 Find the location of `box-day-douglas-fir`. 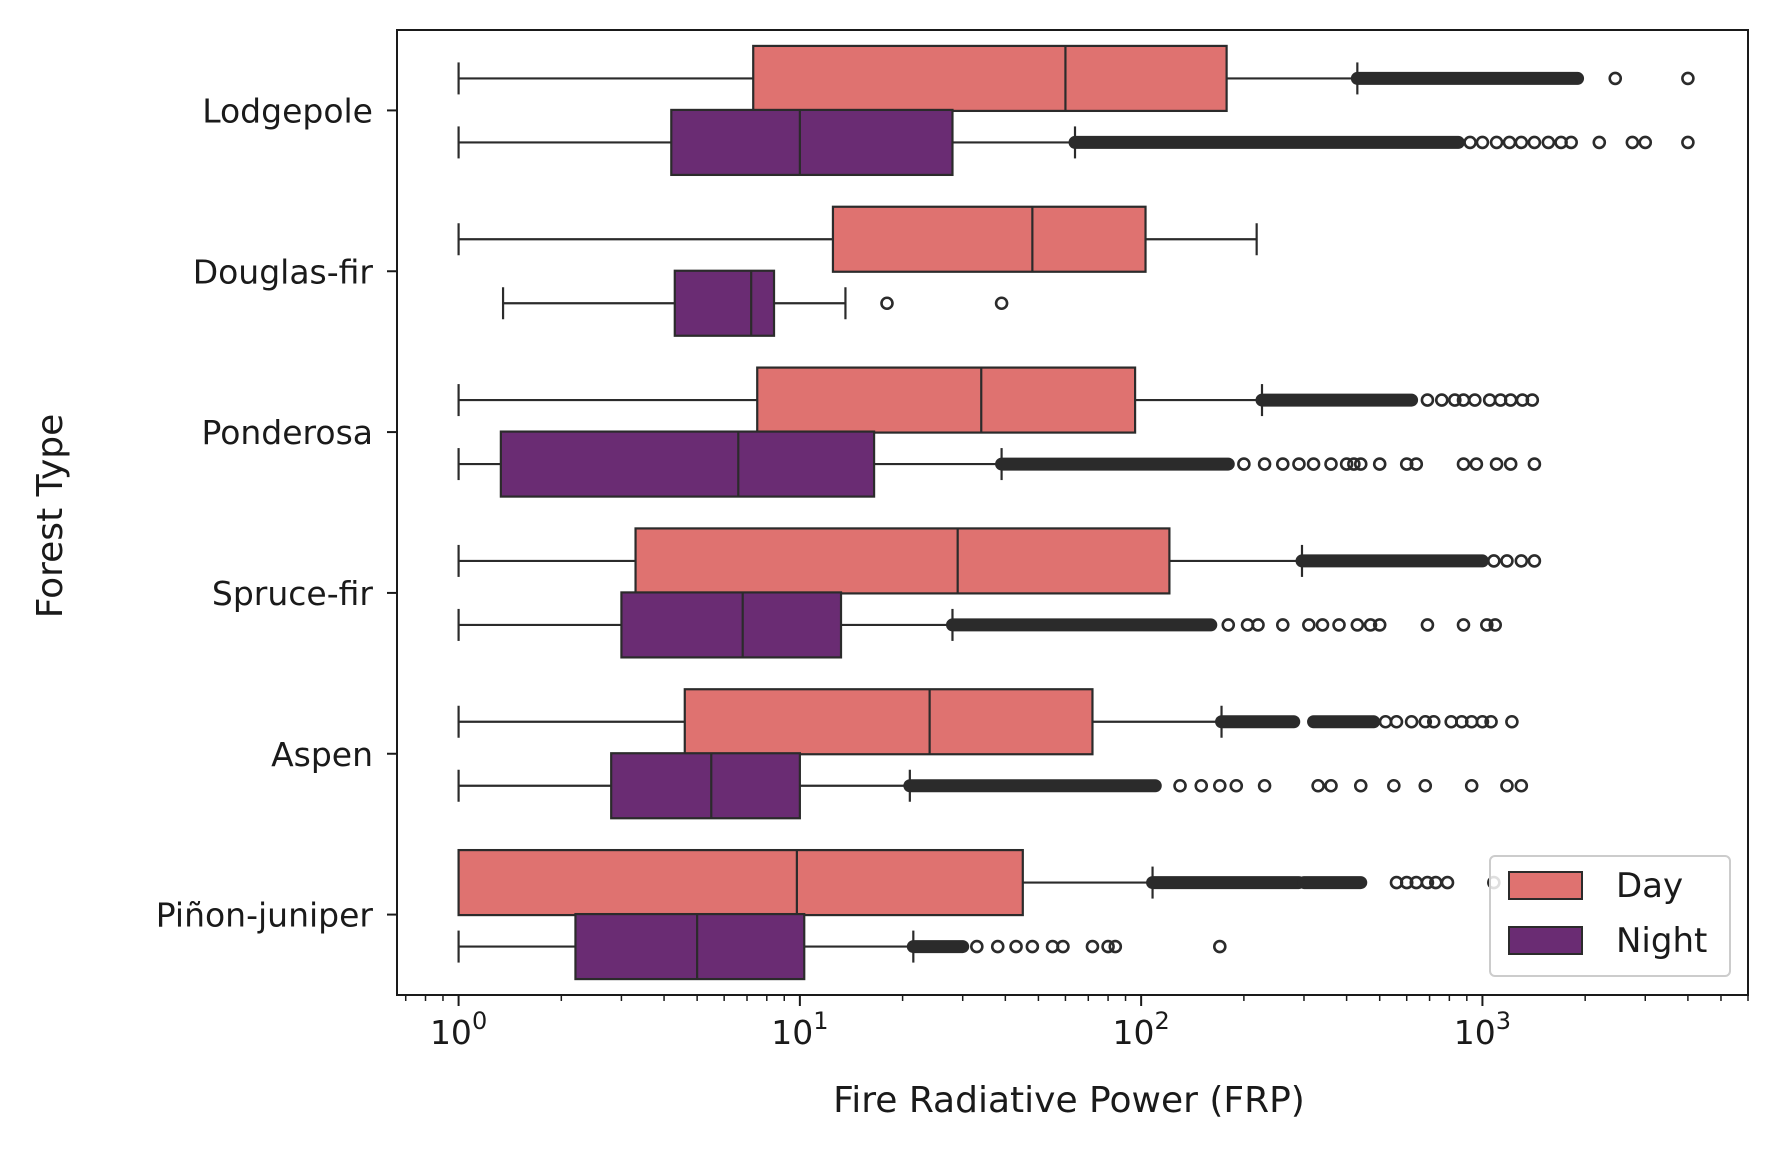

box-day-douglas-fir is located at coordinates (857, 239).